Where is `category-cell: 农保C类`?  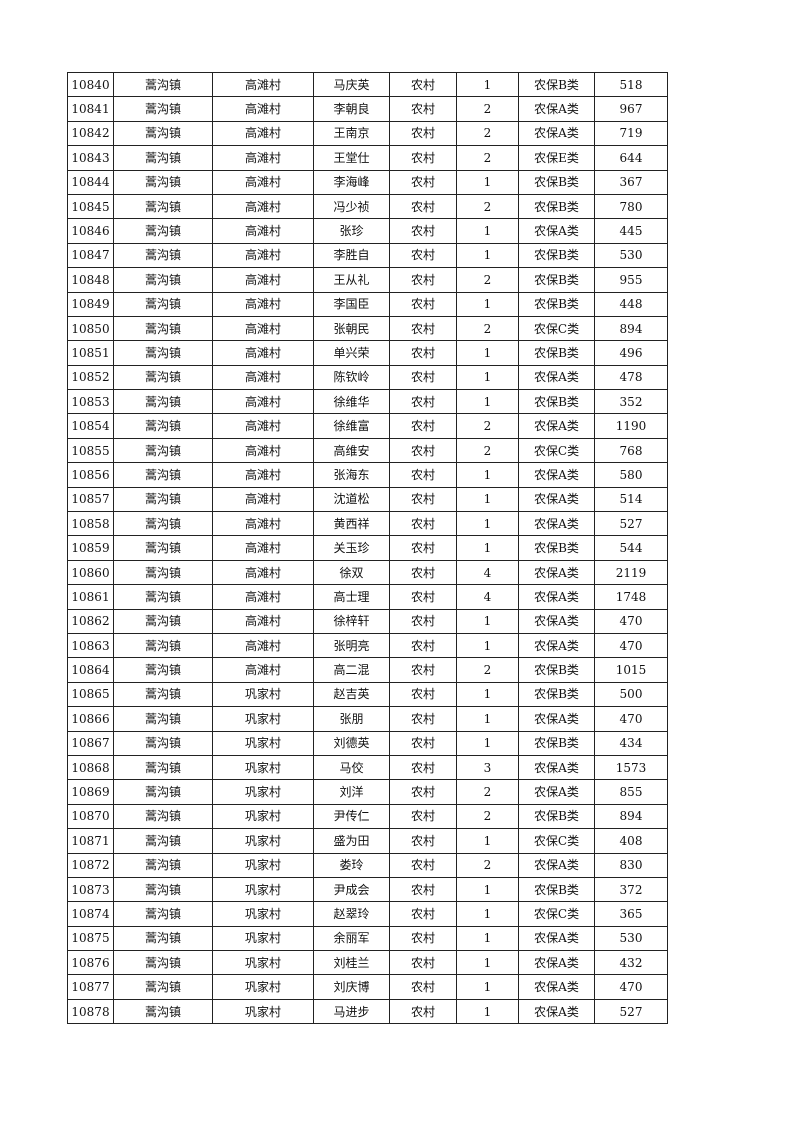
category-cell: 农保C类 is located at coordinates (556, 450).